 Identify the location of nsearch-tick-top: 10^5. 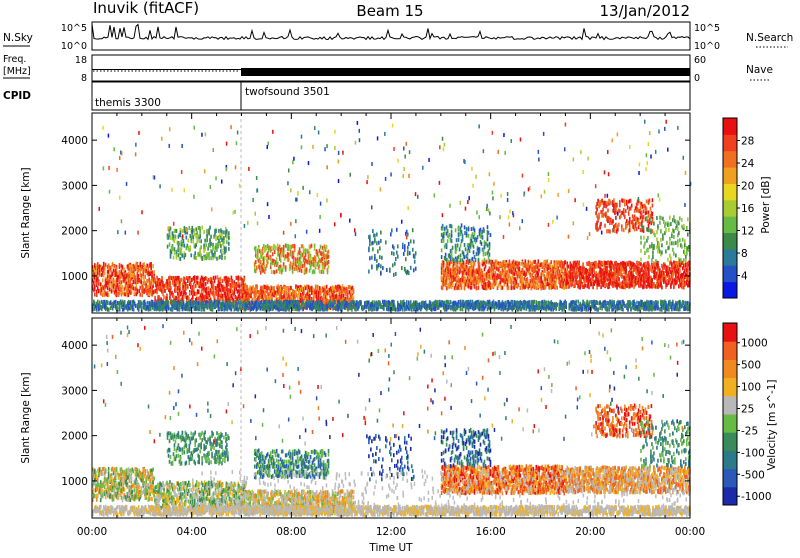
(707, 28).